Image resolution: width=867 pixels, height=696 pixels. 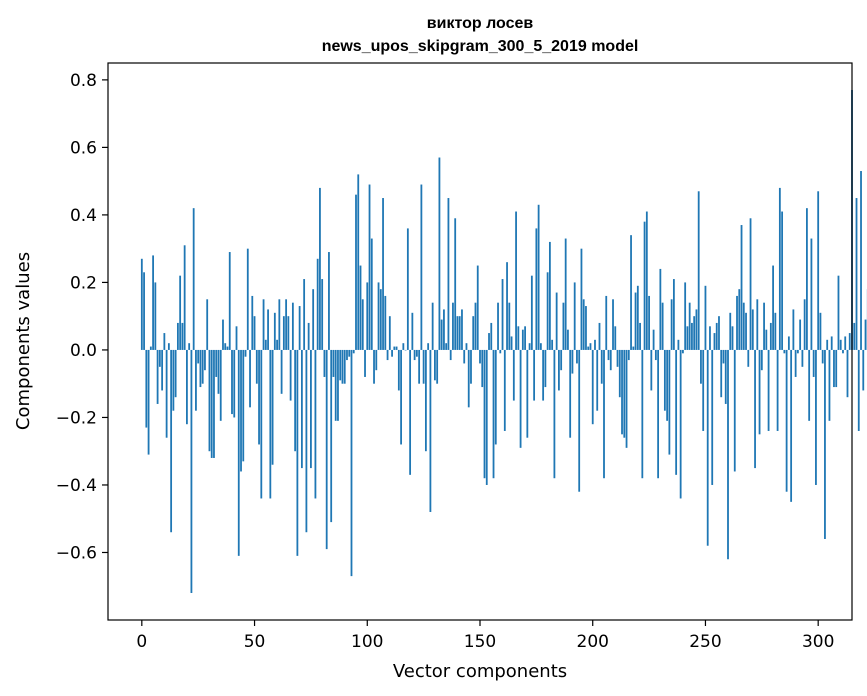 I want to click on x-tick-label: 150, so click(x=480, y=642).